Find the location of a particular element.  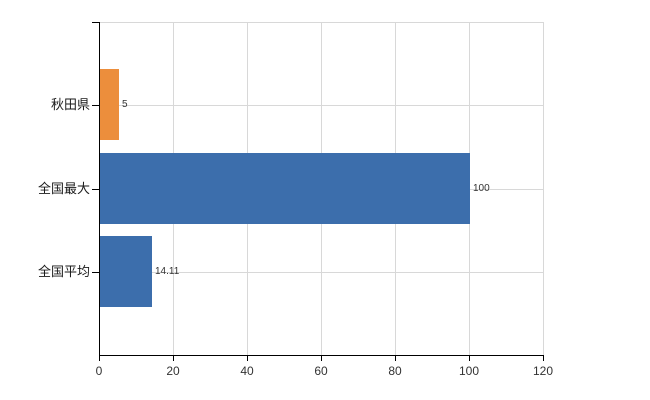

x-tick-label: 80 is located at coordinates (395, 371).